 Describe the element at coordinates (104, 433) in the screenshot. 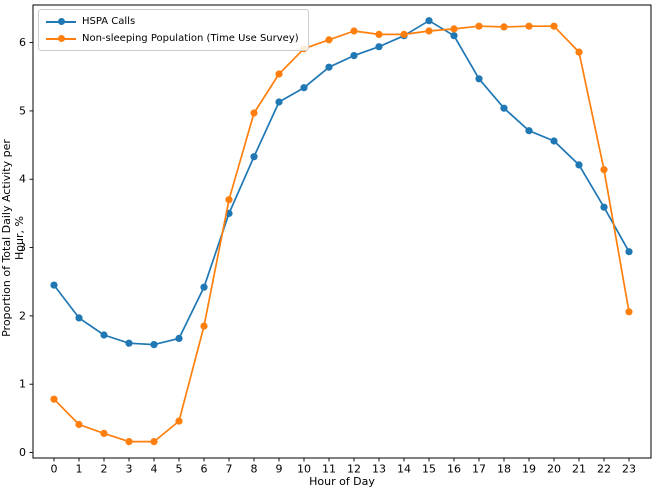

I see `data-point-non-sleeping-population-time-use-survey-h2` at that location.